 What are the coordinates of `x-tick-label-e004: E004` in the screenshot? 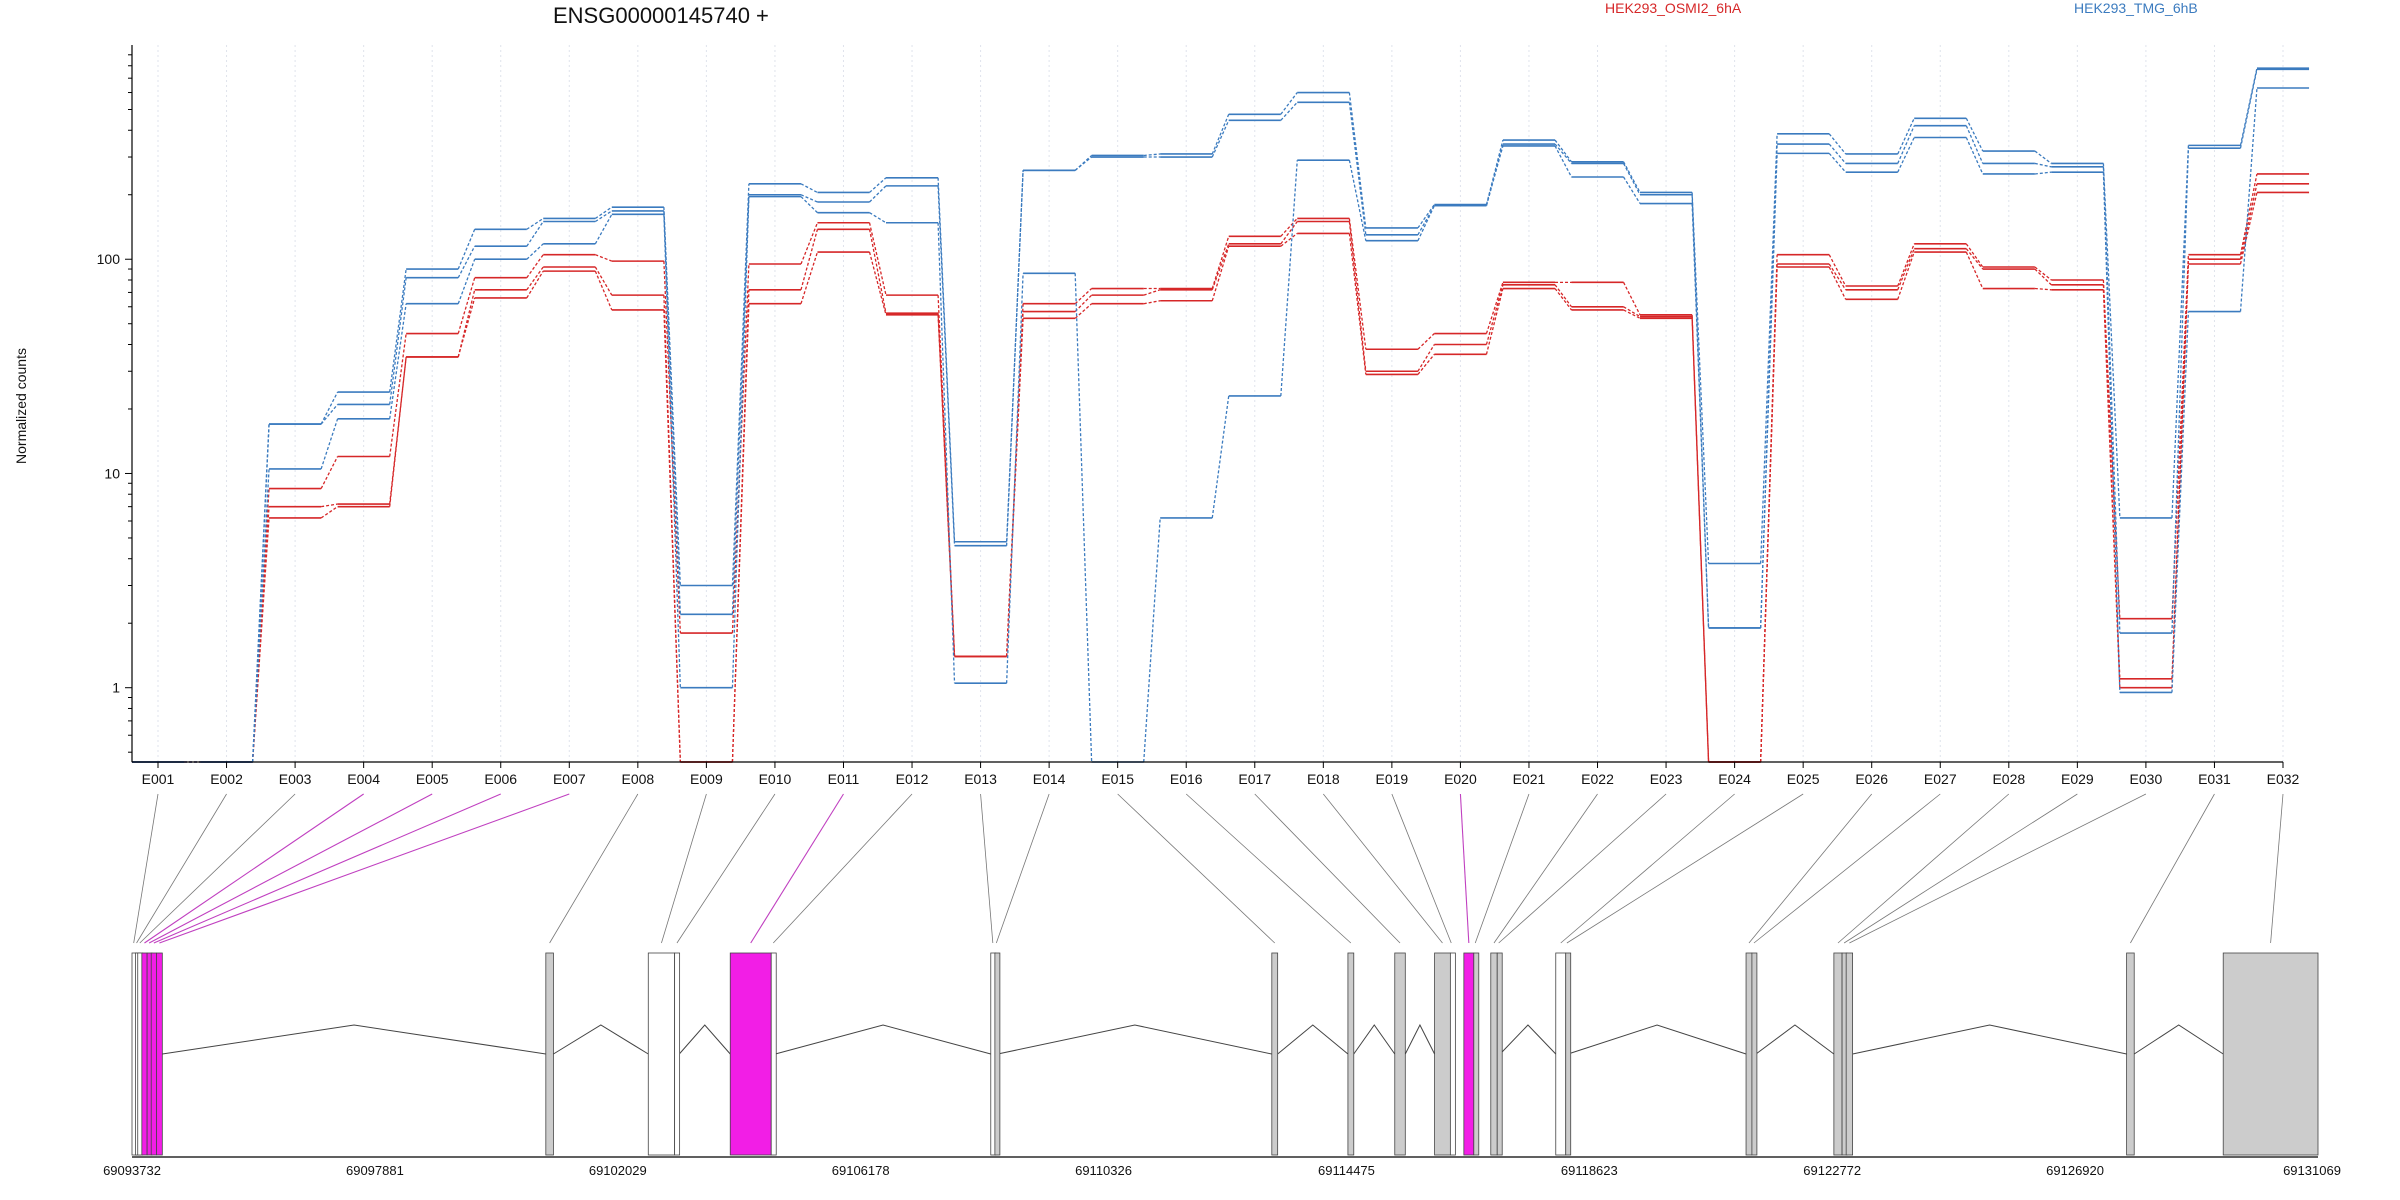 It's located at (363, 779).